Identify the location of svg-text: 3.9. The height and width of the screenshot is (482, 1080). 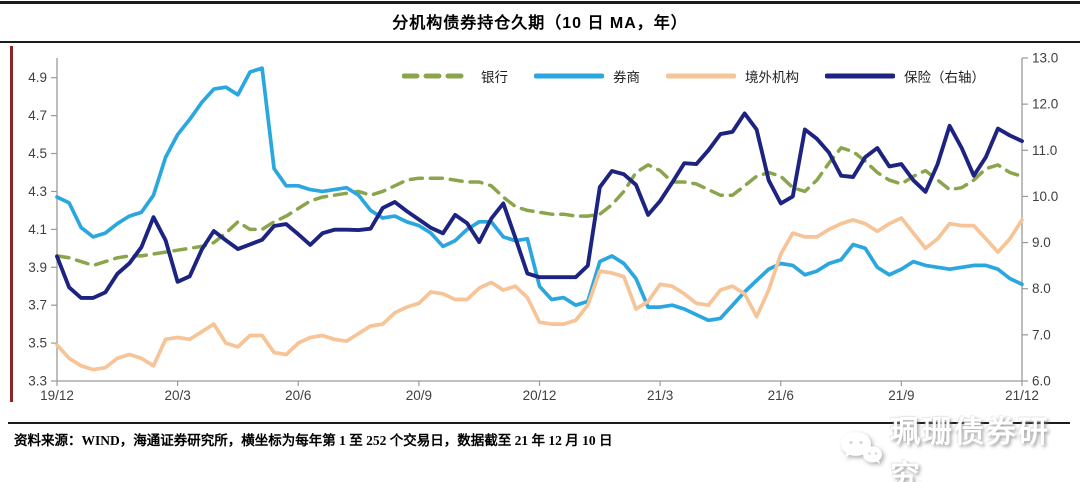
(37, 267).